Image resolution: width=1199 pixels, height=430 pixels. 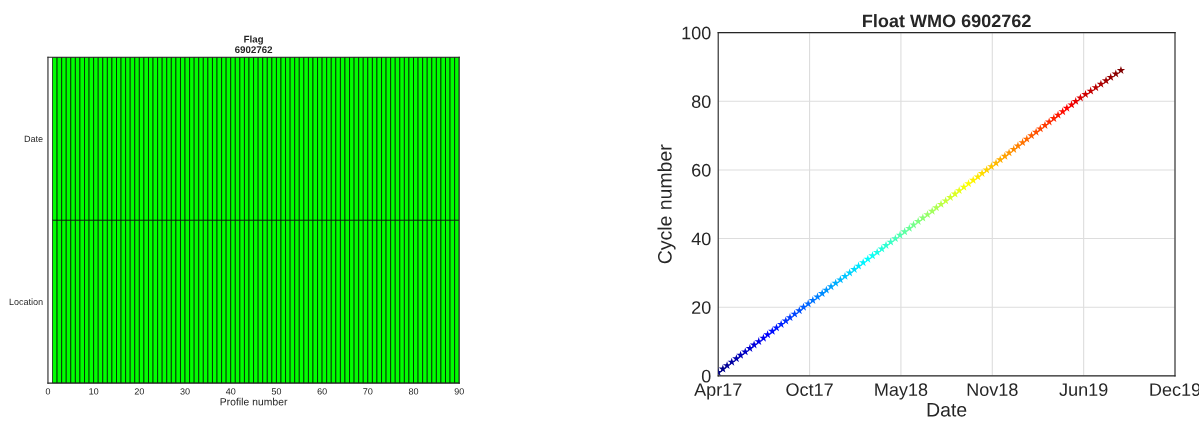 What do you see at coordinates (322, 391) in the screenshot?
I see `x-tick-label: 60` at bounding box center [322, 391].